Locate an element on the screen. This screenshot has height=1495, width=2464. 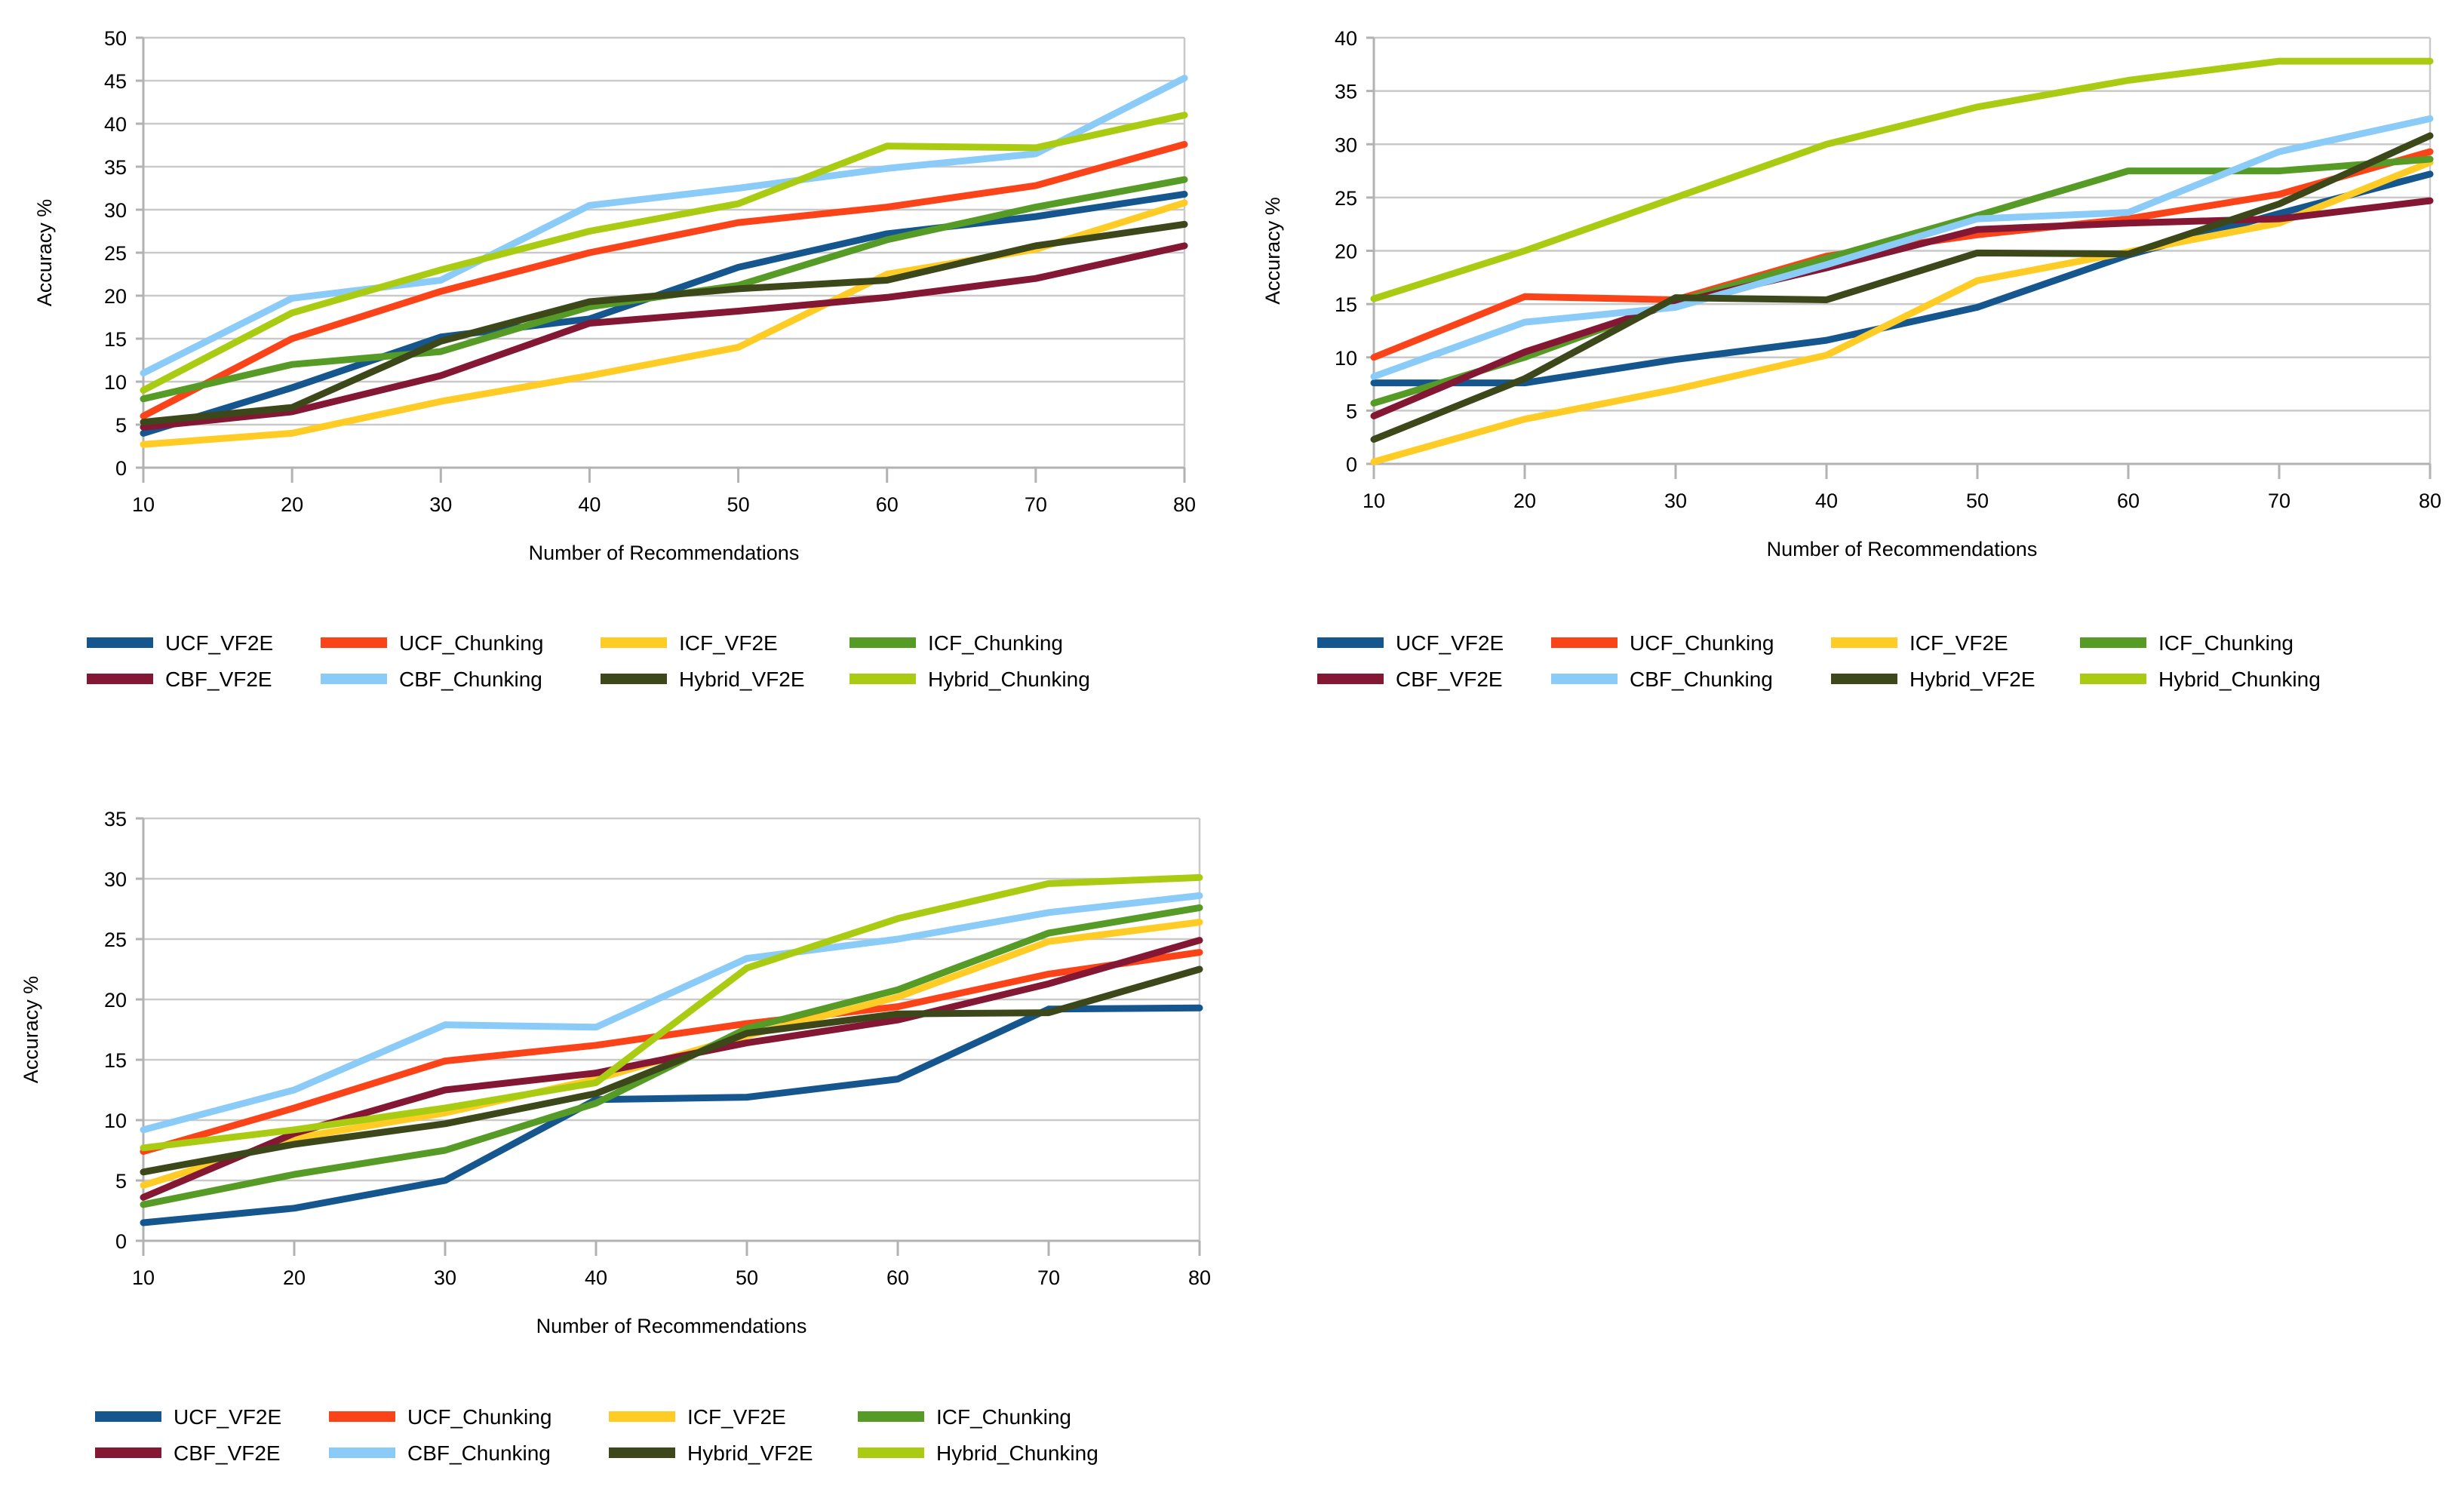
series-line-ICF_Chunking is located at coordinates (664, 290).